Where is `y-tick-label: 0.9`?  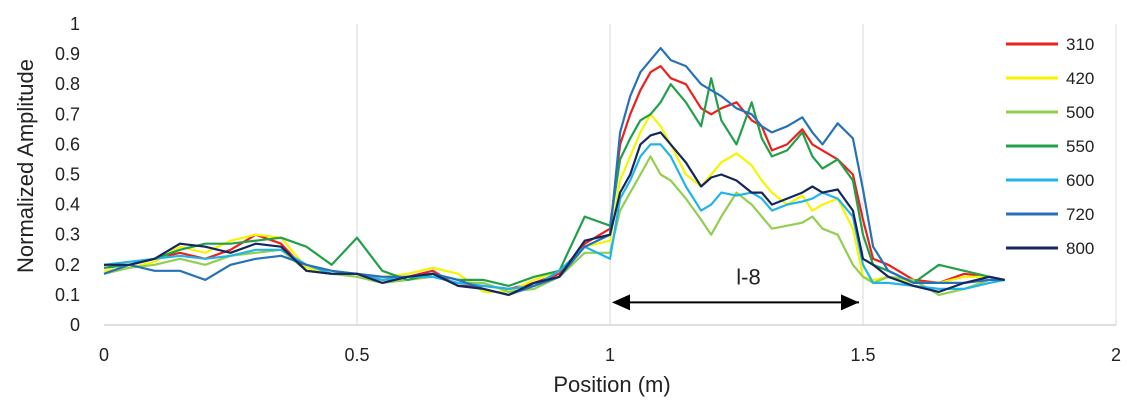 y-tick-label: 0.9 is located at coordinates (67, 54).